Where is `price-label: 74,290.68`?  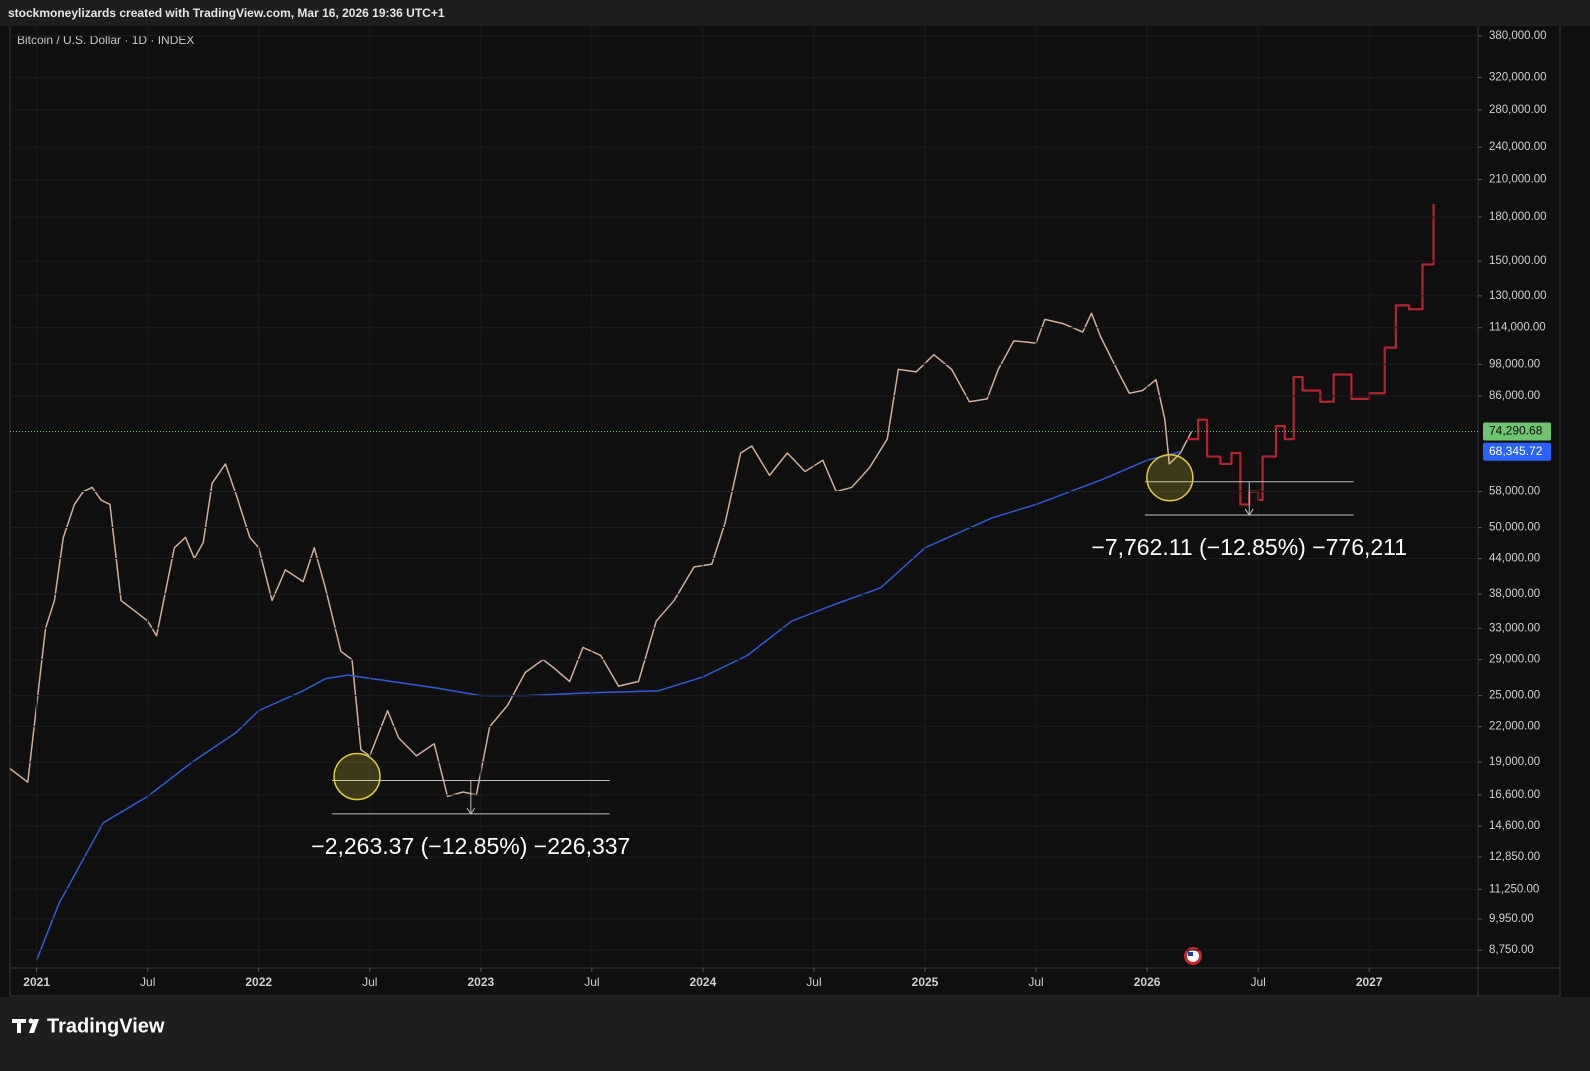
price-label: 74,290.68 is located at coordinates (1516, 431).